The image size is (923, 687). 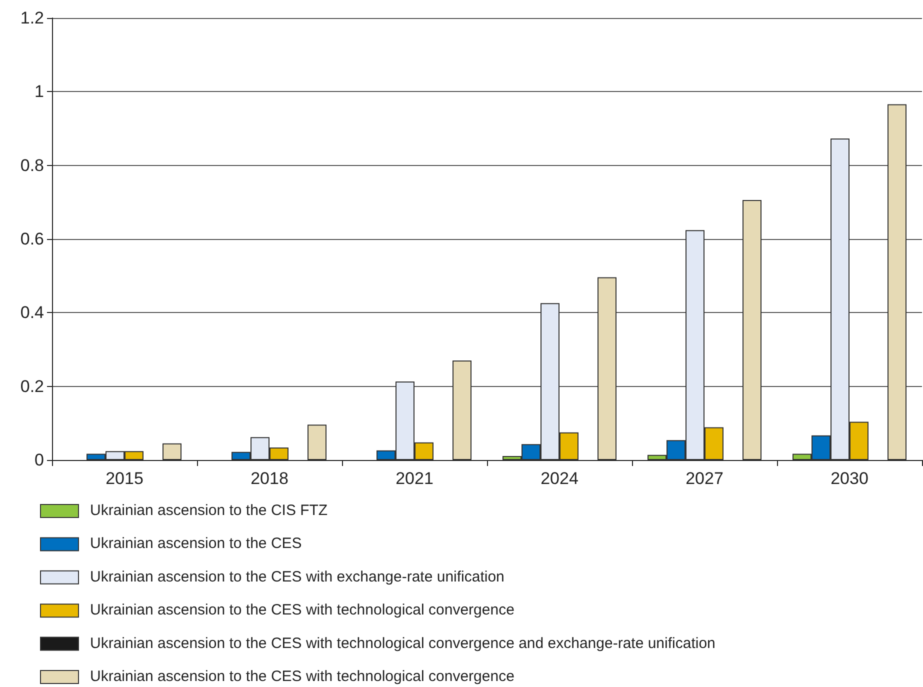 What do you see at coordinates (32, 165) in the screenshot?
I see `y-tick-label: 0.8` at bounding box center [32, 165].